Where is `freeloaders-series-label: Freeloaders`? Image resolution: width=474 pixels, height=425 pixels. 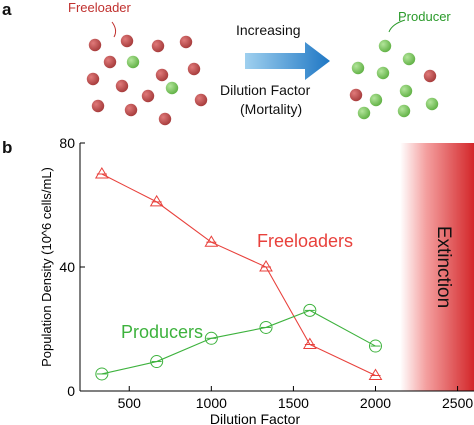 freeloaders-series-label: Freeloaders is located at coordinates (305, 241).